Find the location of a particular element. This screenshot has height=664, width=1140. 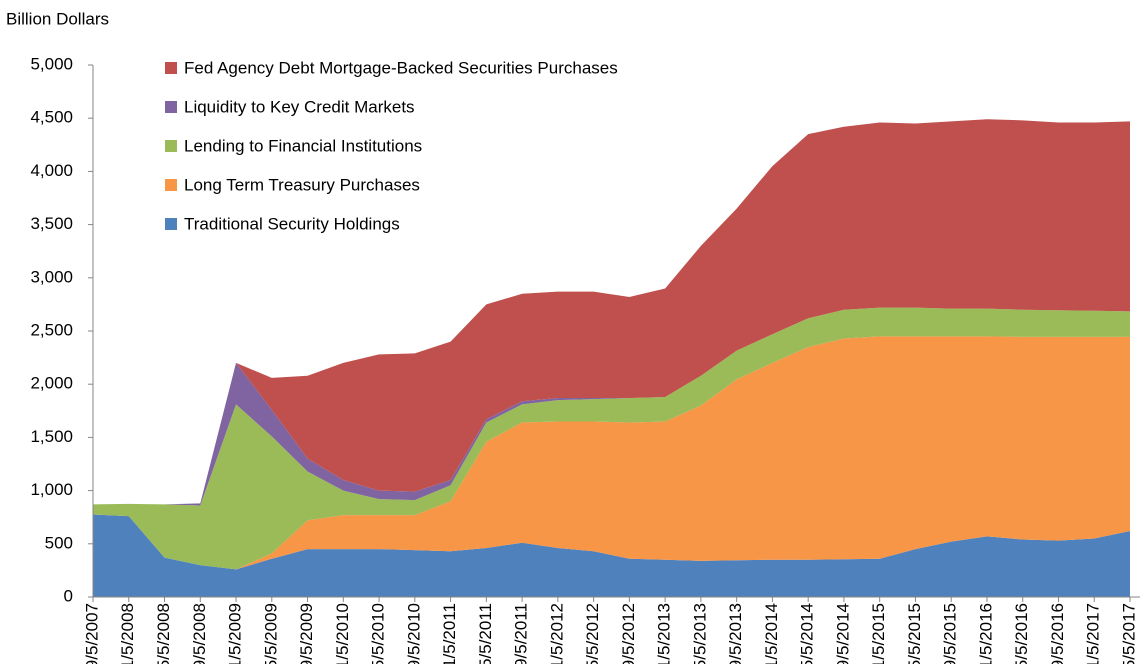

x-tick-label: 9/5/2010 is located at coordinates (413, 633).